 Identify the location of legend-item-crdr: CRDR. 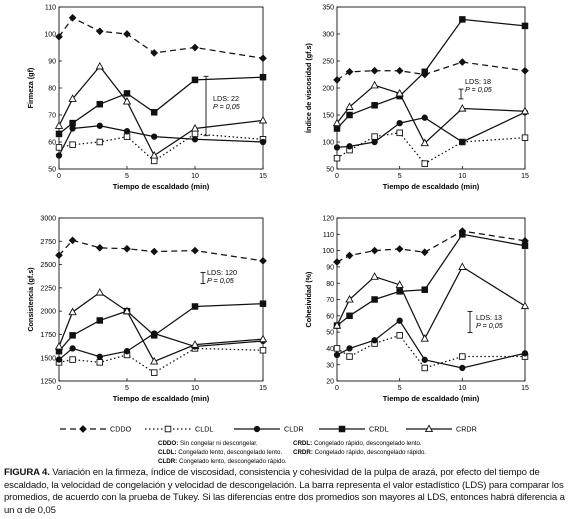
(441, 429).